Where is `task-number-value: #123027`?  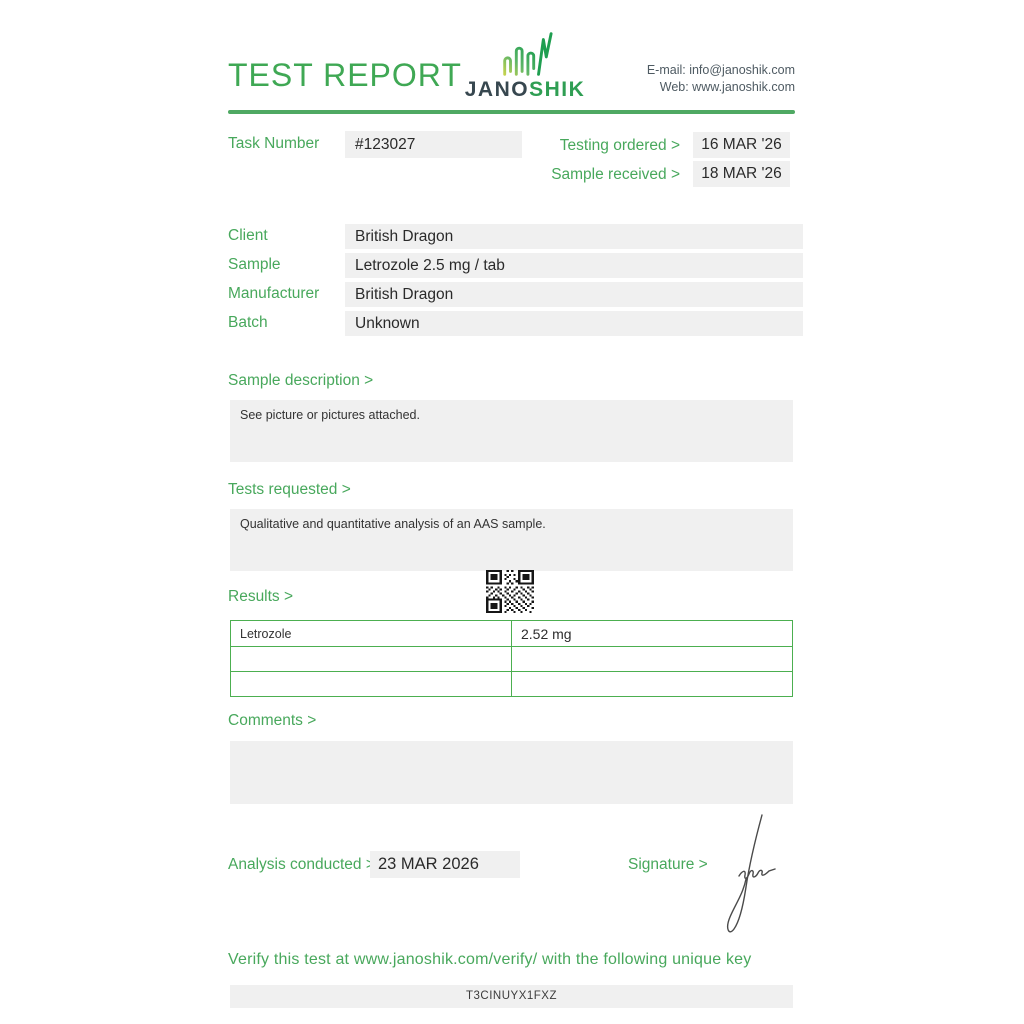
task-number-value: #123027 is located at coordinates (433, 144).